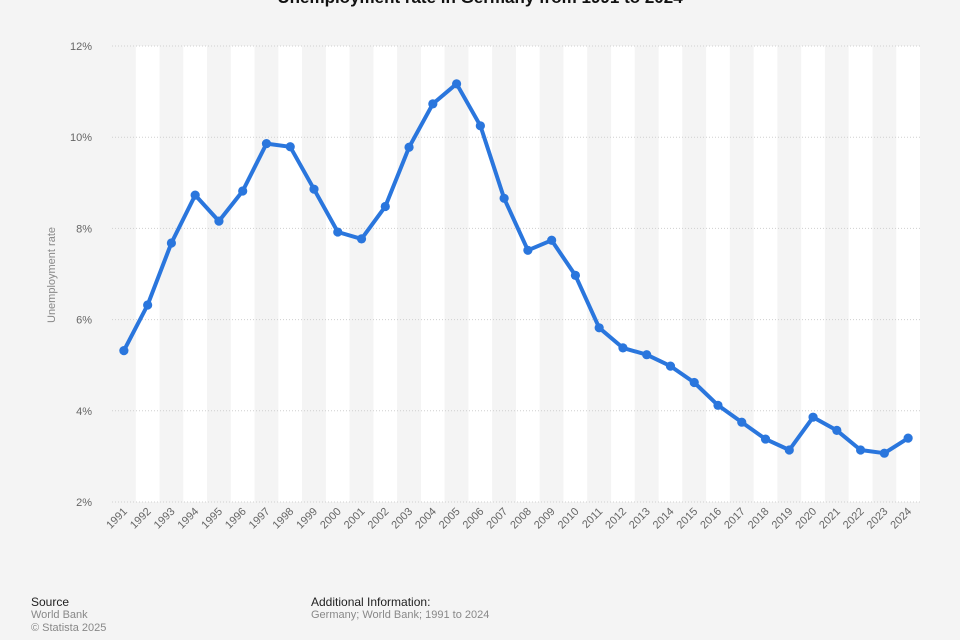  What do you see at coordinates (52, 275) in the screenshot?
I see `y-axis-label: Unemployment rate` at bounding box center [52, 275].